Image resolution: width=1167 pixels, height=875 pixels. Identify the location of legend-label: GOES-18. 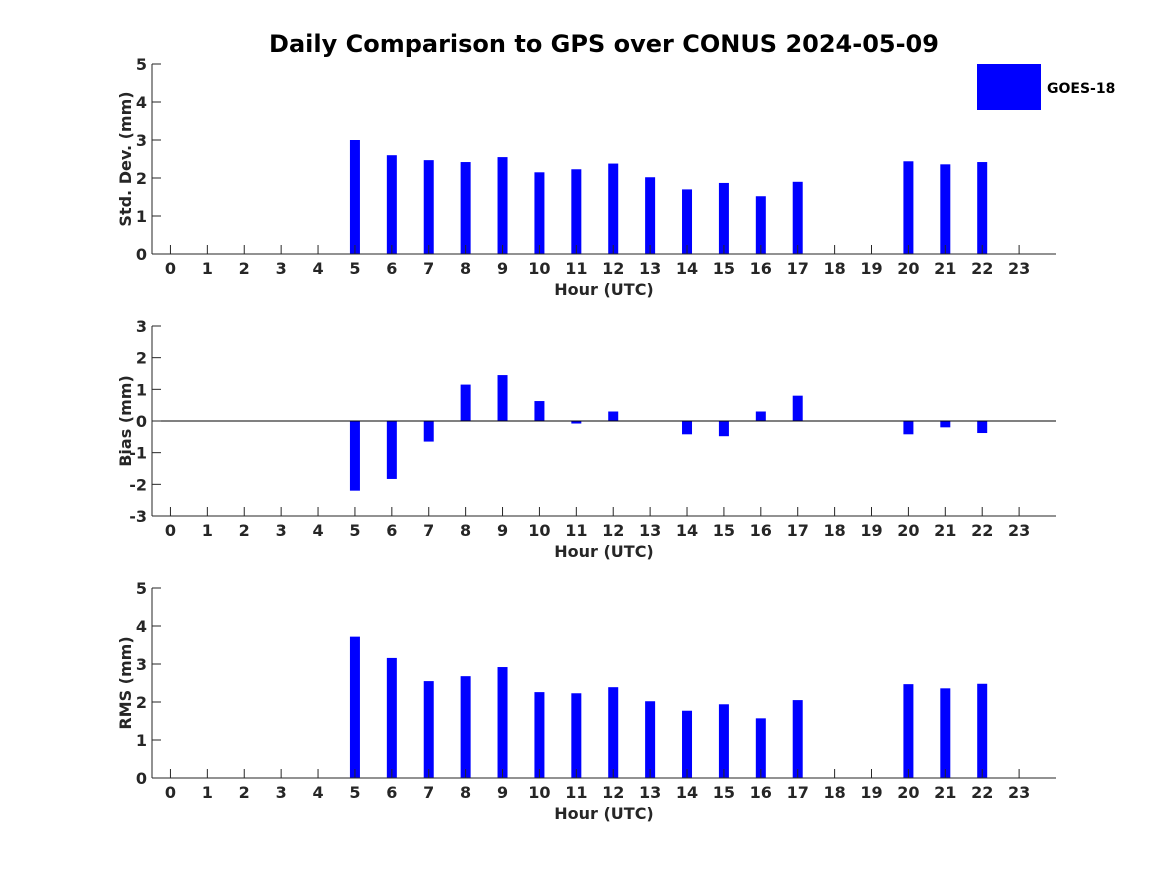
(1081, 89).